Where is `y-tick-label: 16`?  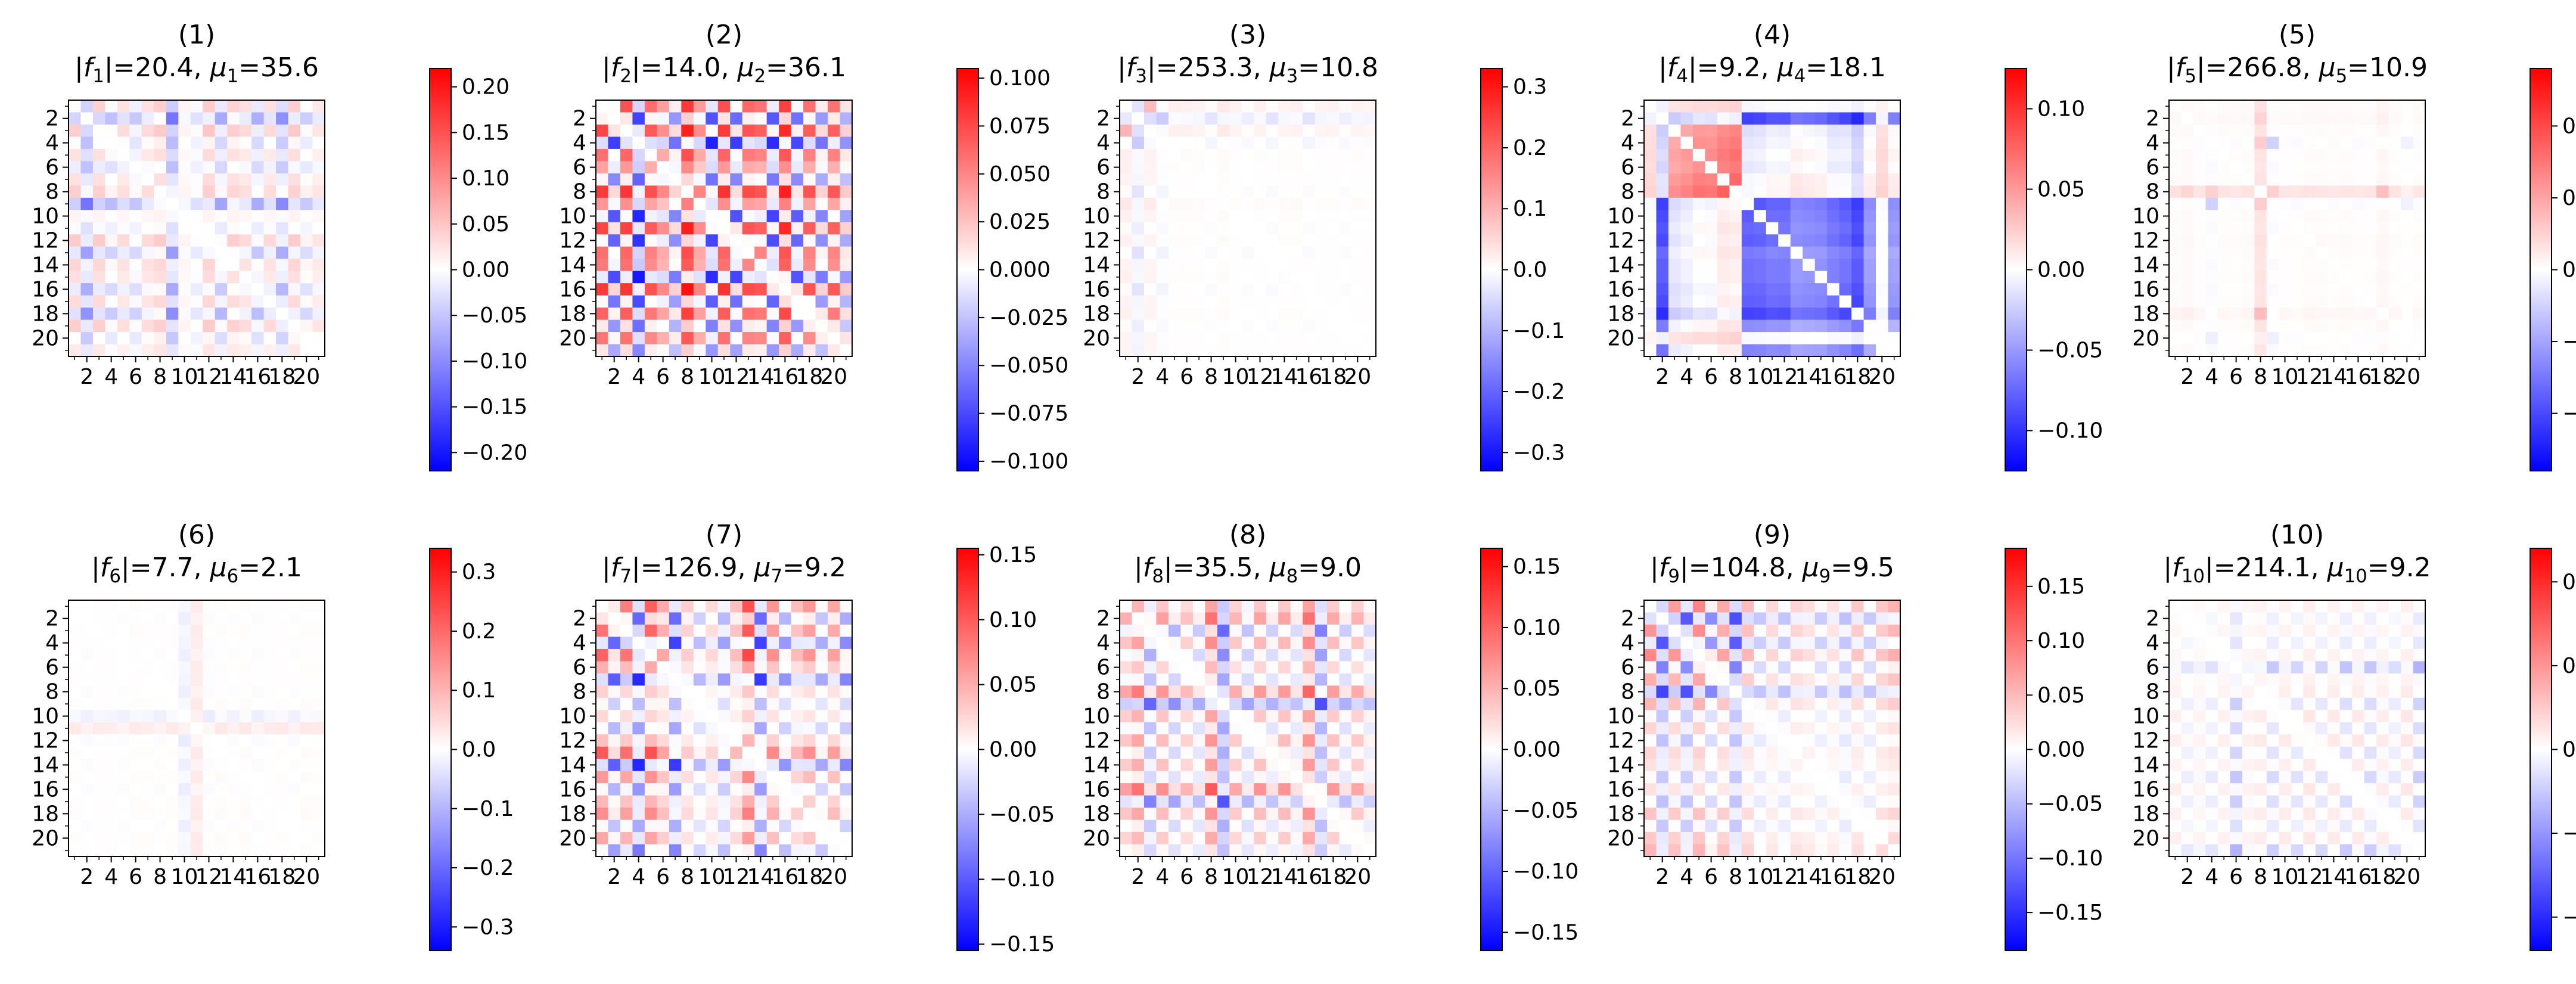 y-tick-label: 16 is located at coordinates (2145, 289).